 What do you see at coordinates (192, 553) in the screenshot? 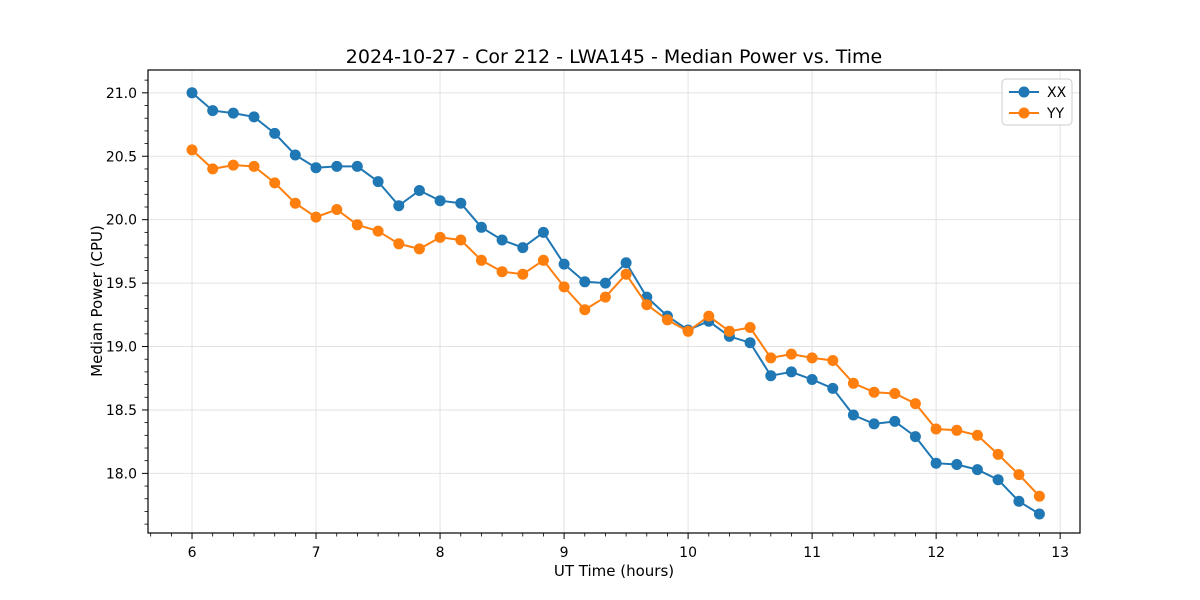
I see `x-tick-label: 6` at bounding box center [192, 553].